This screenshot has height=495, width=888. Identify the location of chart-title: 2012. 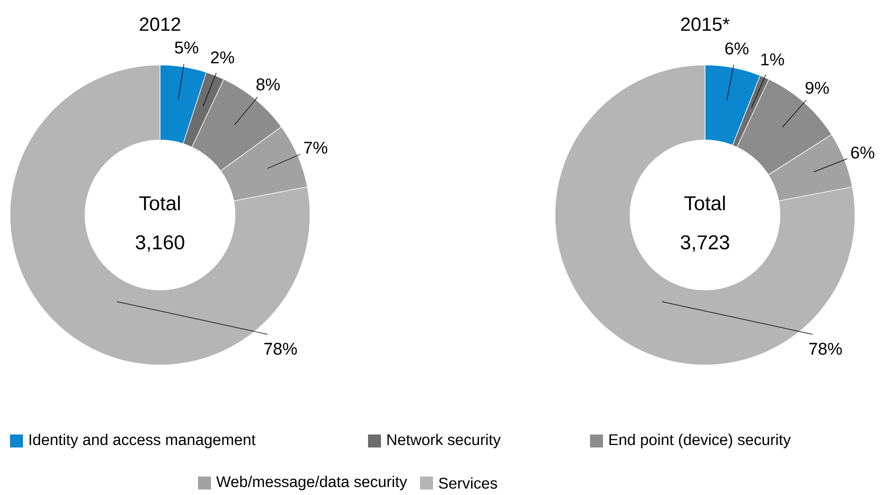
(160, 24).